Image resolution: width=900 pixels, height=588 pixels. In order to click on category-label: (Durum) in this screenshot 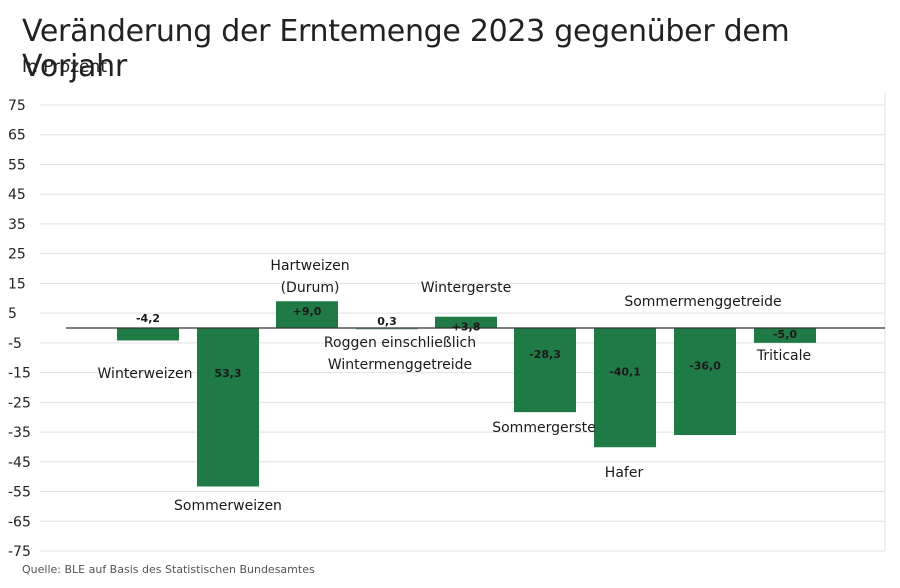, I will do `click(310, 288)`.